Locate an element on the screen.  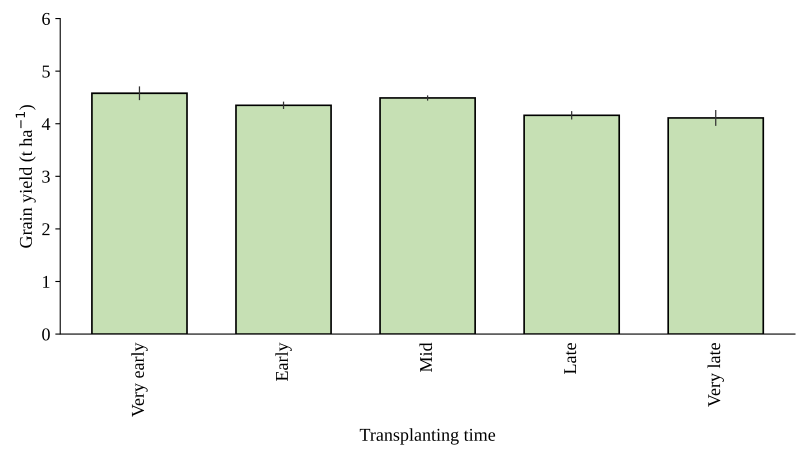
x-tick-label: Mid is located at coordinates (425, 357).